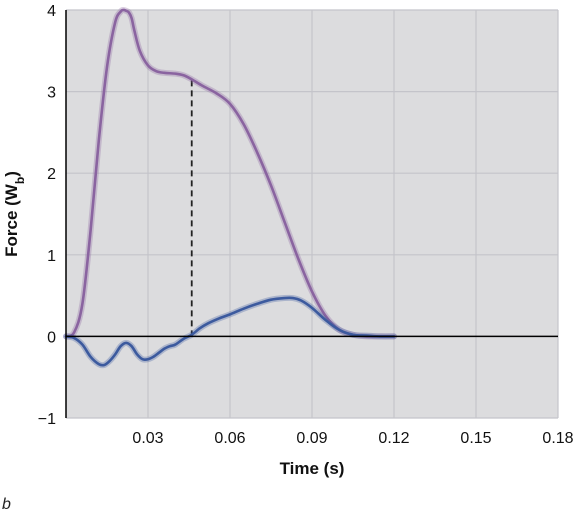 The height and width of the screenshot is (520, 580). Describe the element at coordinates (20, 180) in the screenshot. I see `y-axis-title-subscript: b` at that location.